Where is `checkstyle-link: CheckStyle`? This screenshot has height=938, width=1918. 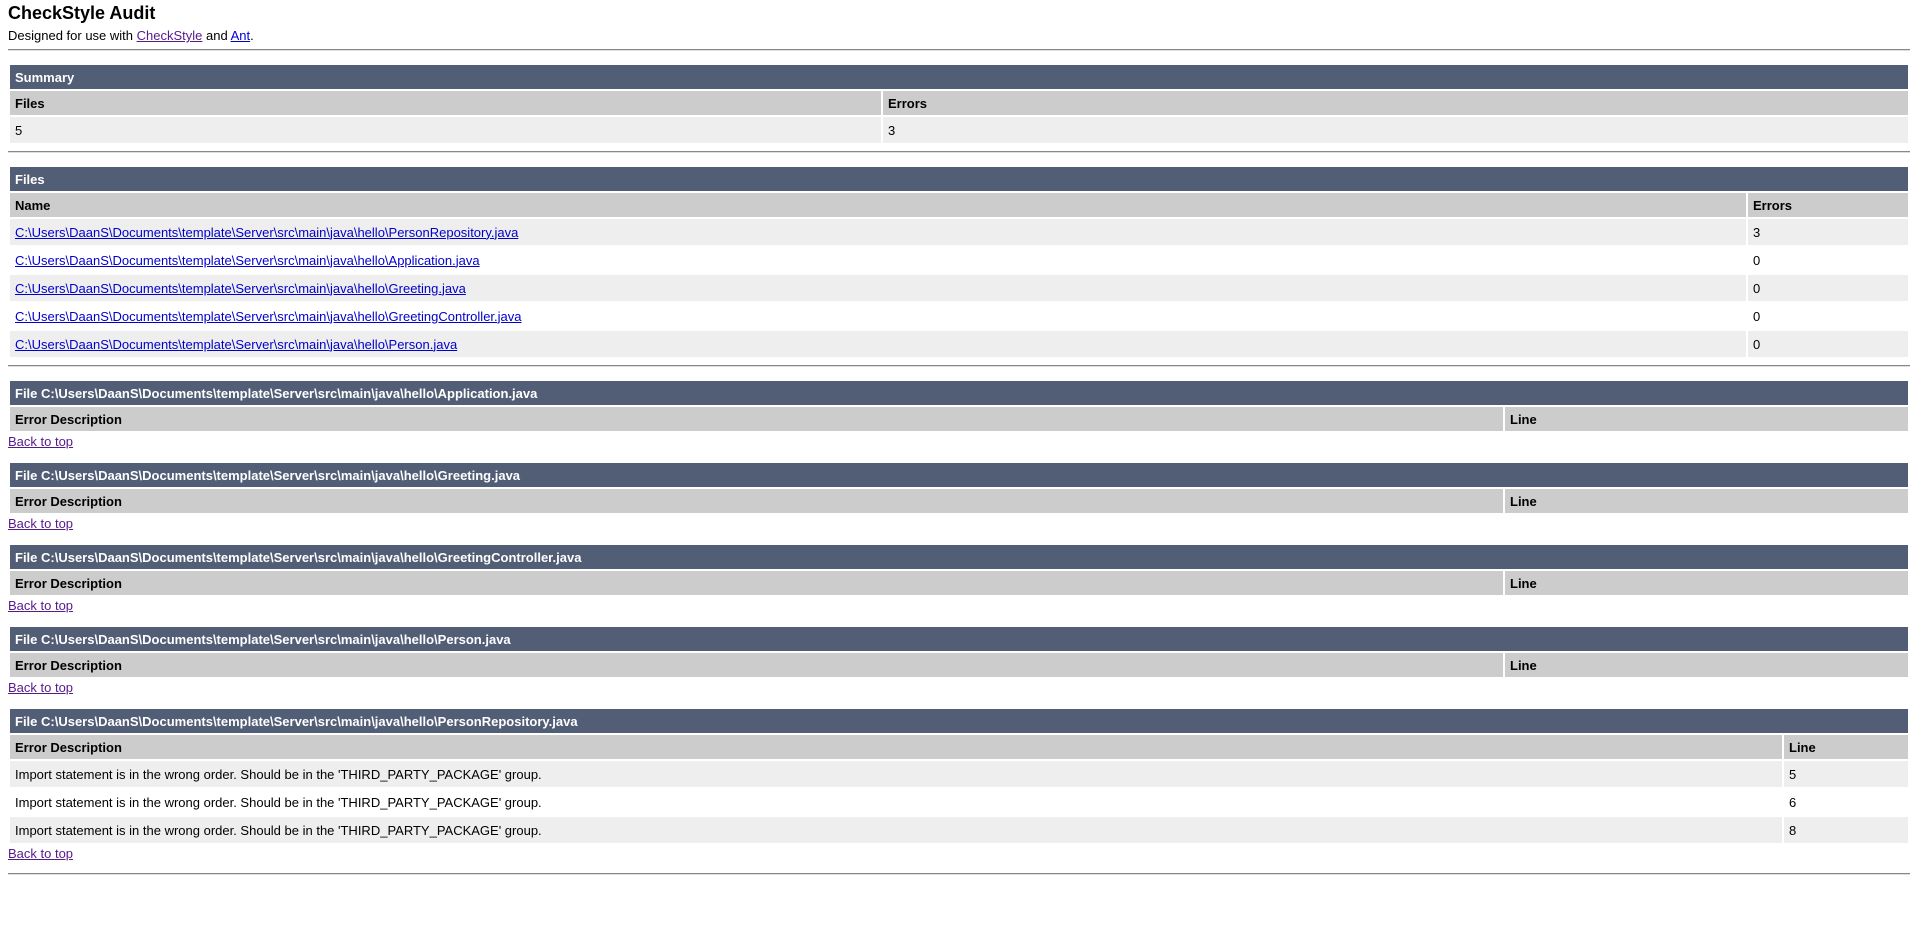
checkstyle-link: CheckStyle is located at coordinates (169, 35).